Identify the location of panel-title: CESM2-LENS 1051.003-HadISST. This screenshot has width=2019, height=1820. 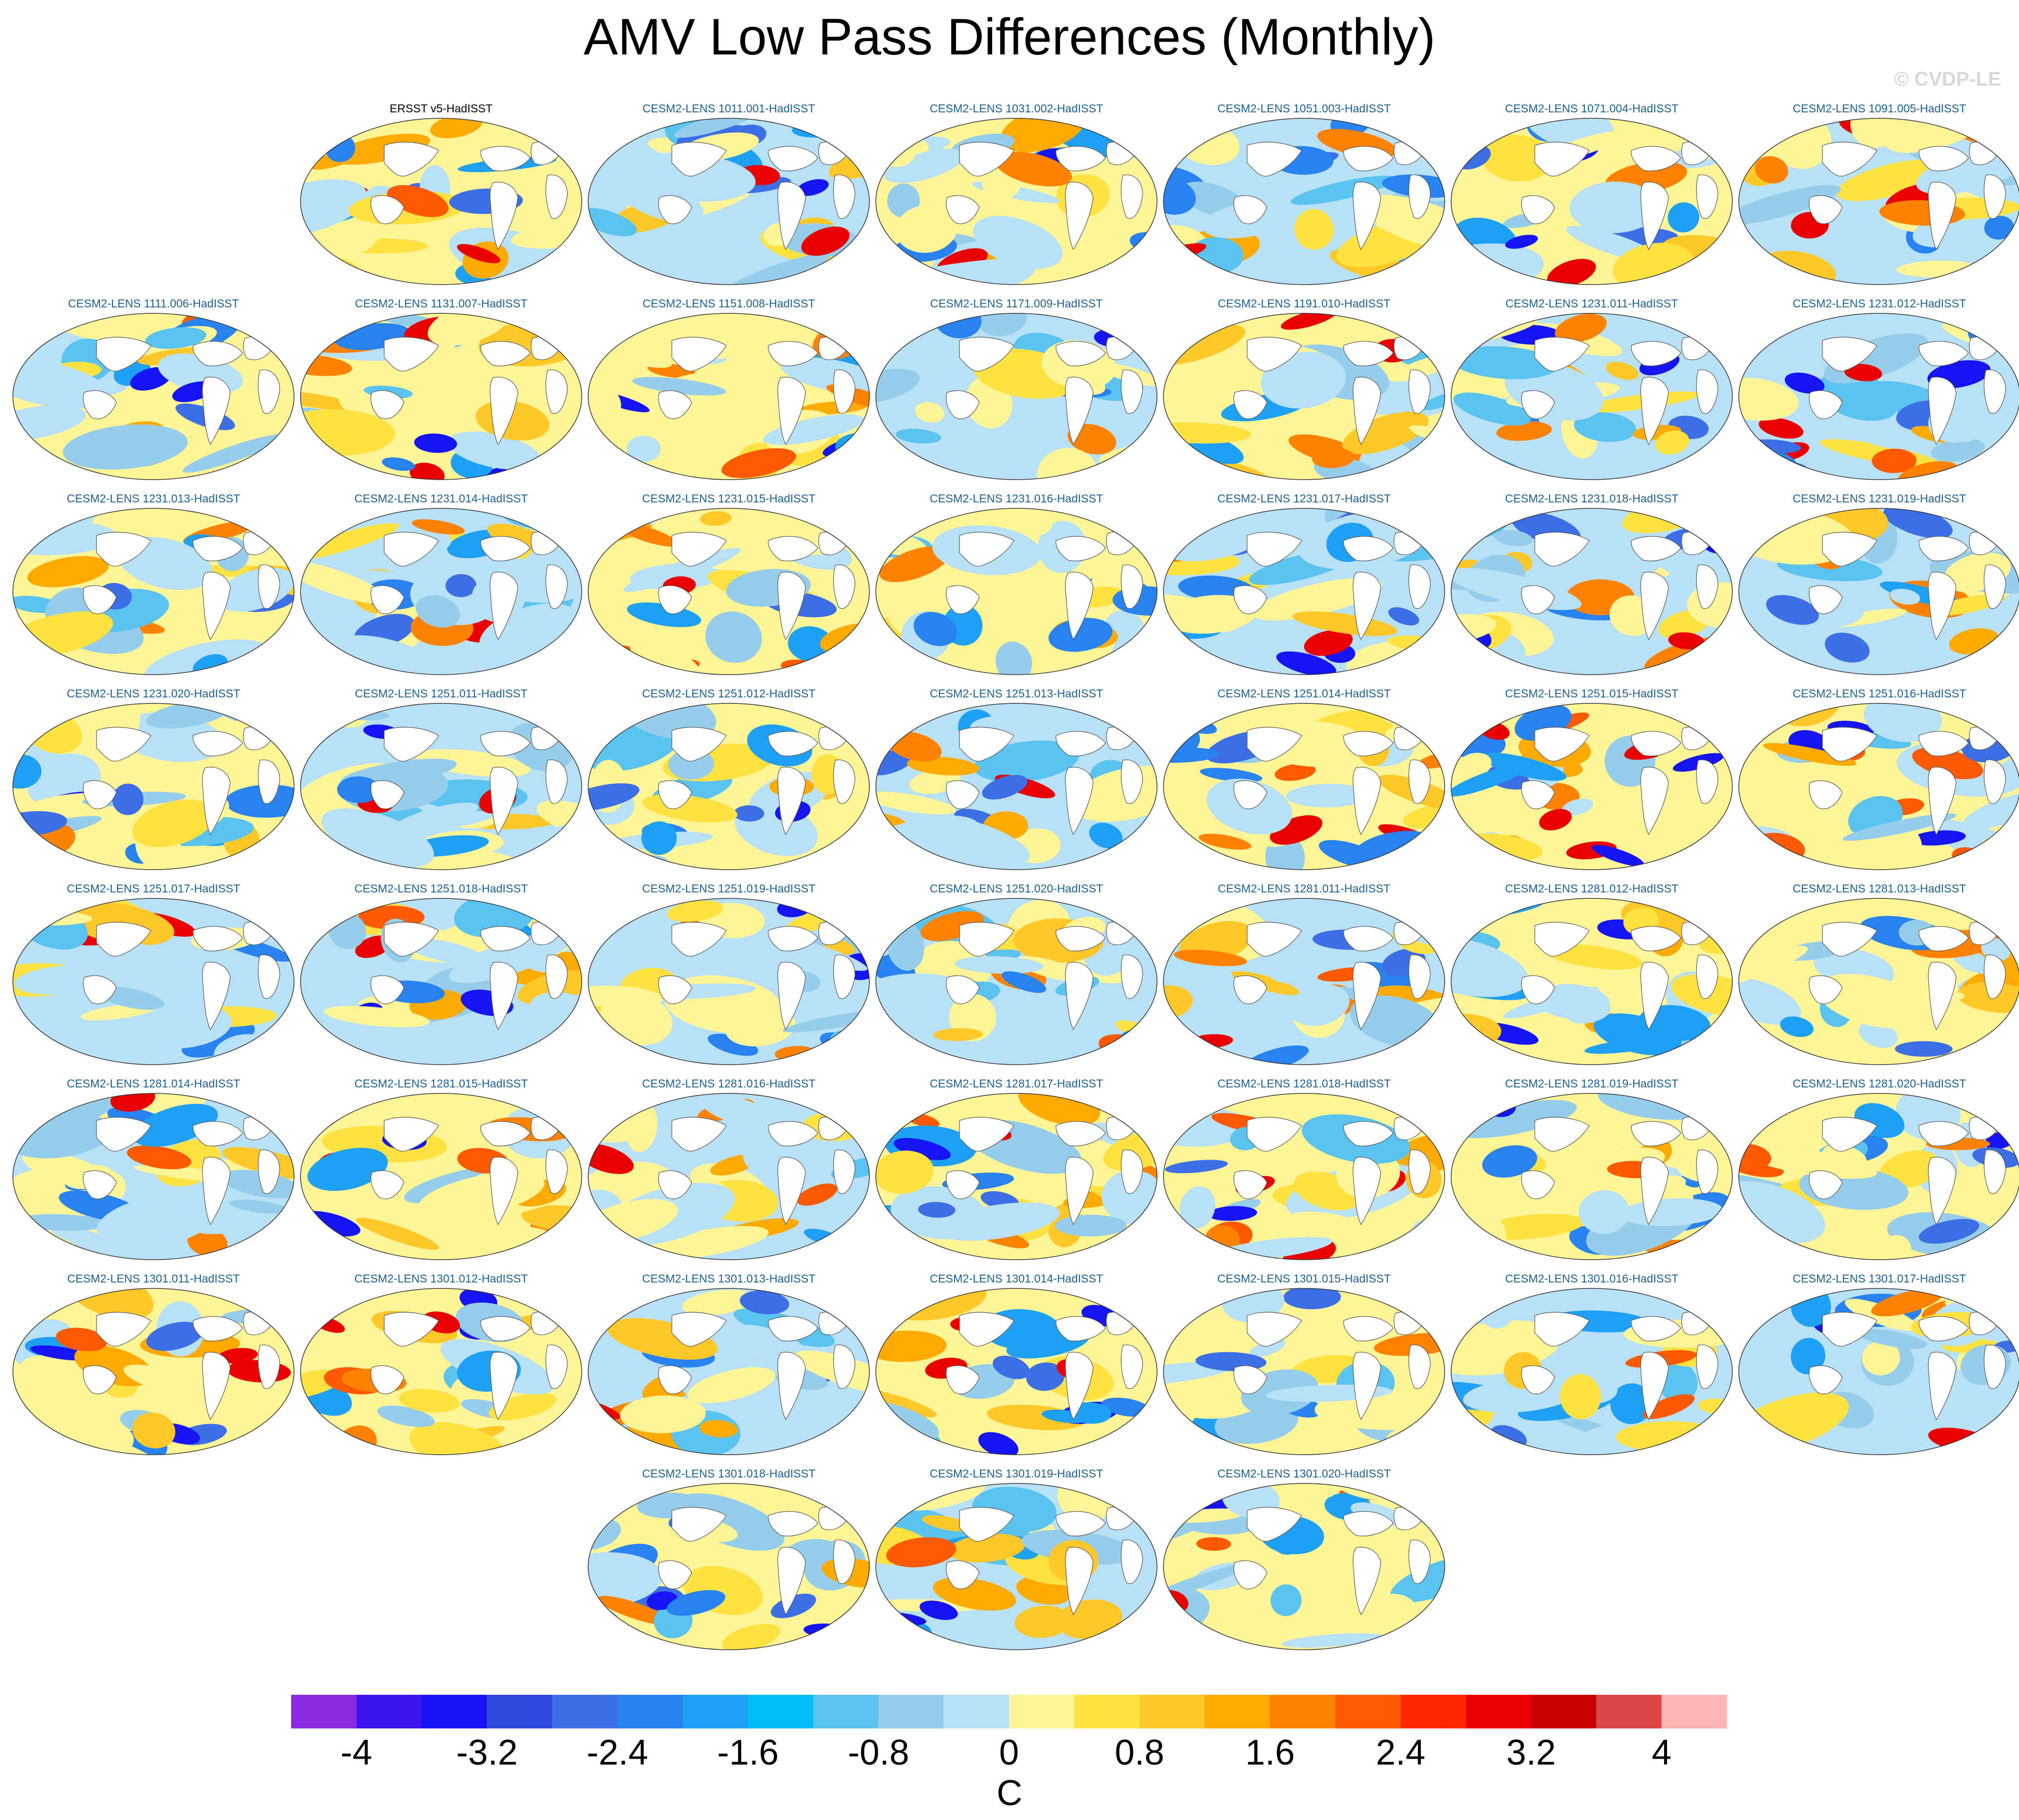
(1304, 108).